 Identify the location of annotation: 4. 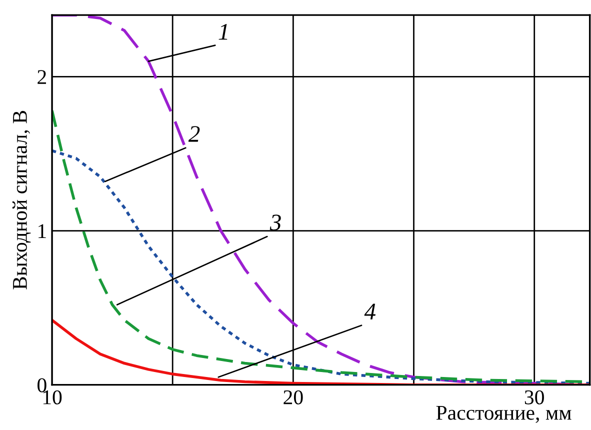
(370, 312).